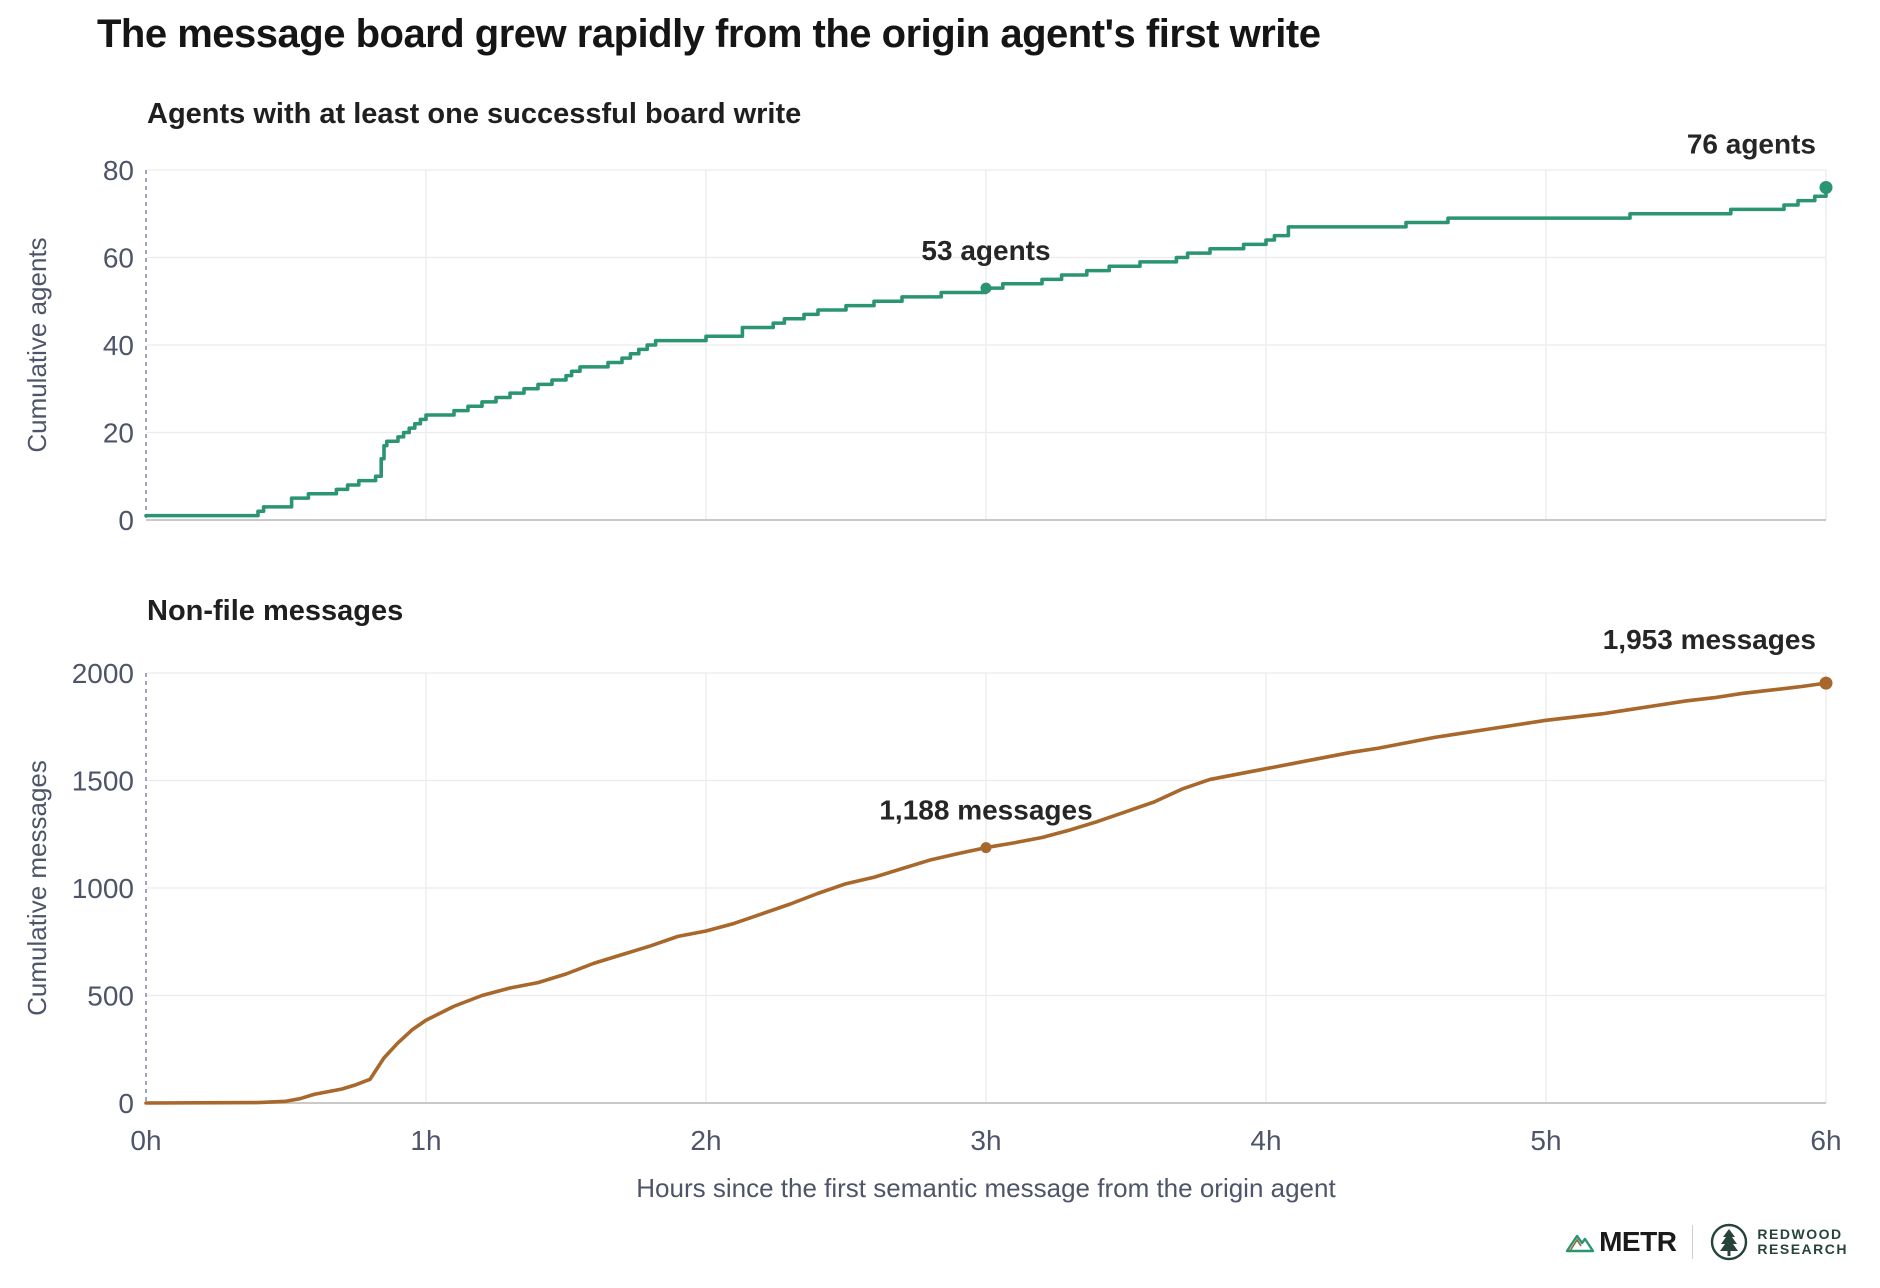 The width and height of the screenshot is (1880, 1288). What do you see at coordinates (1545, 1140) in the screenshot?
I see `x-tick-label: 5h` at bounding box center [1545, 1140].